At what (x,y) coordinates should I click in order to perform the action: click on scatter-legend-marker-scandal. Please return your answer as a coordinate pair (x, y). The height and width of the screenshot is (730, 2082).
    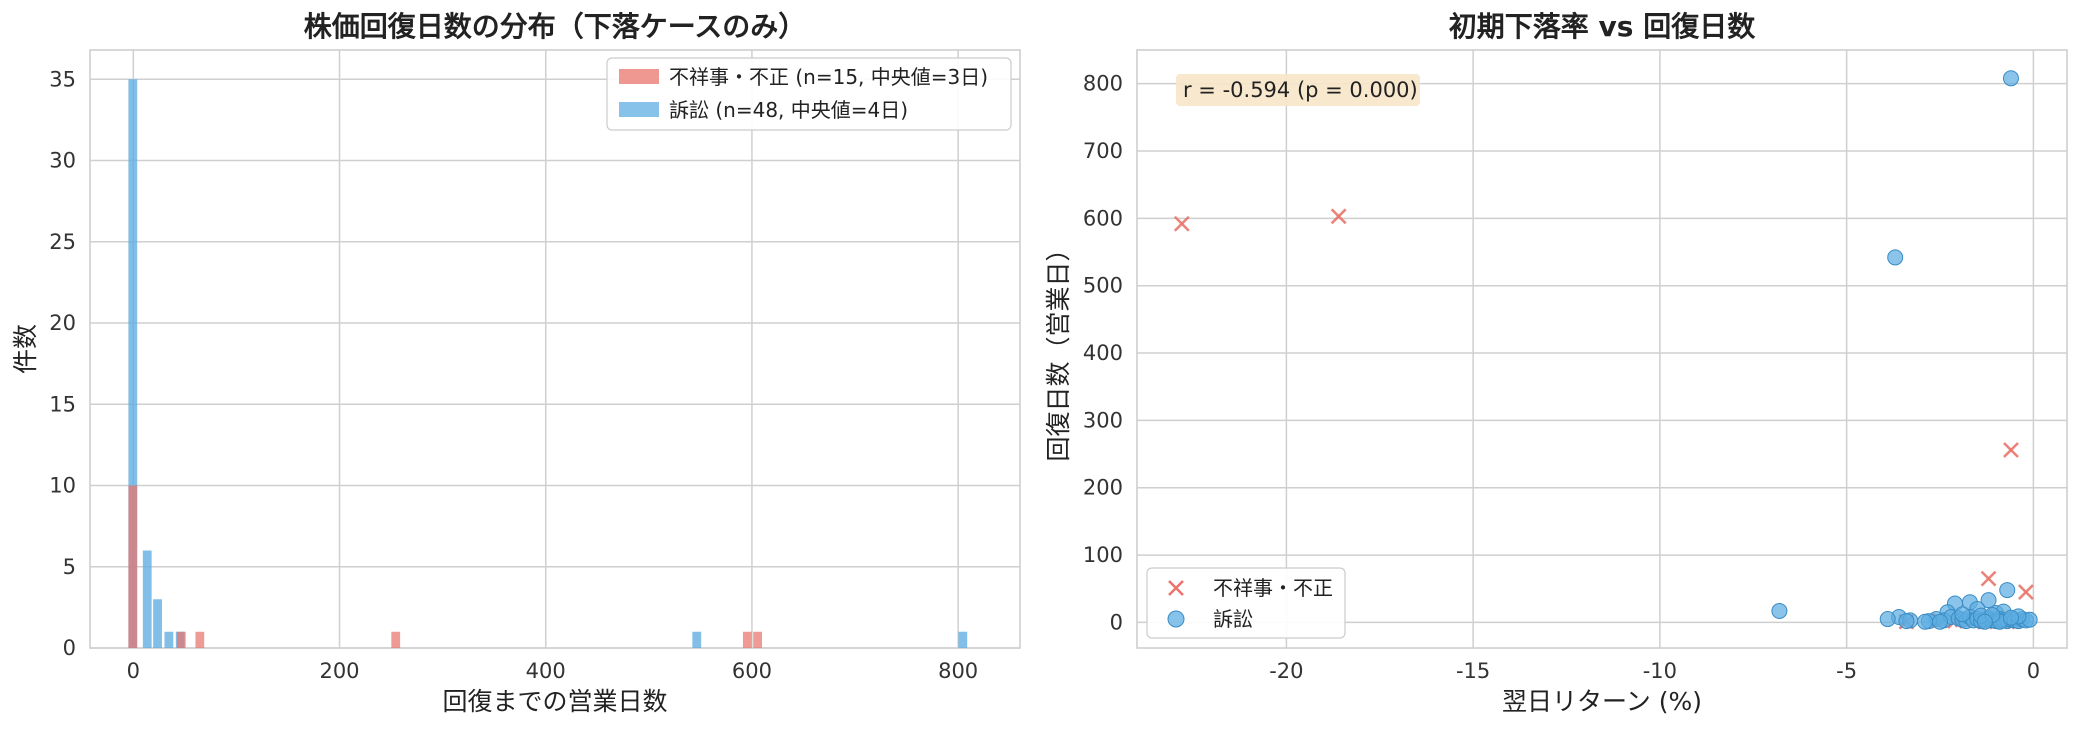
    Looking at the image, I should click on (1176, 588).